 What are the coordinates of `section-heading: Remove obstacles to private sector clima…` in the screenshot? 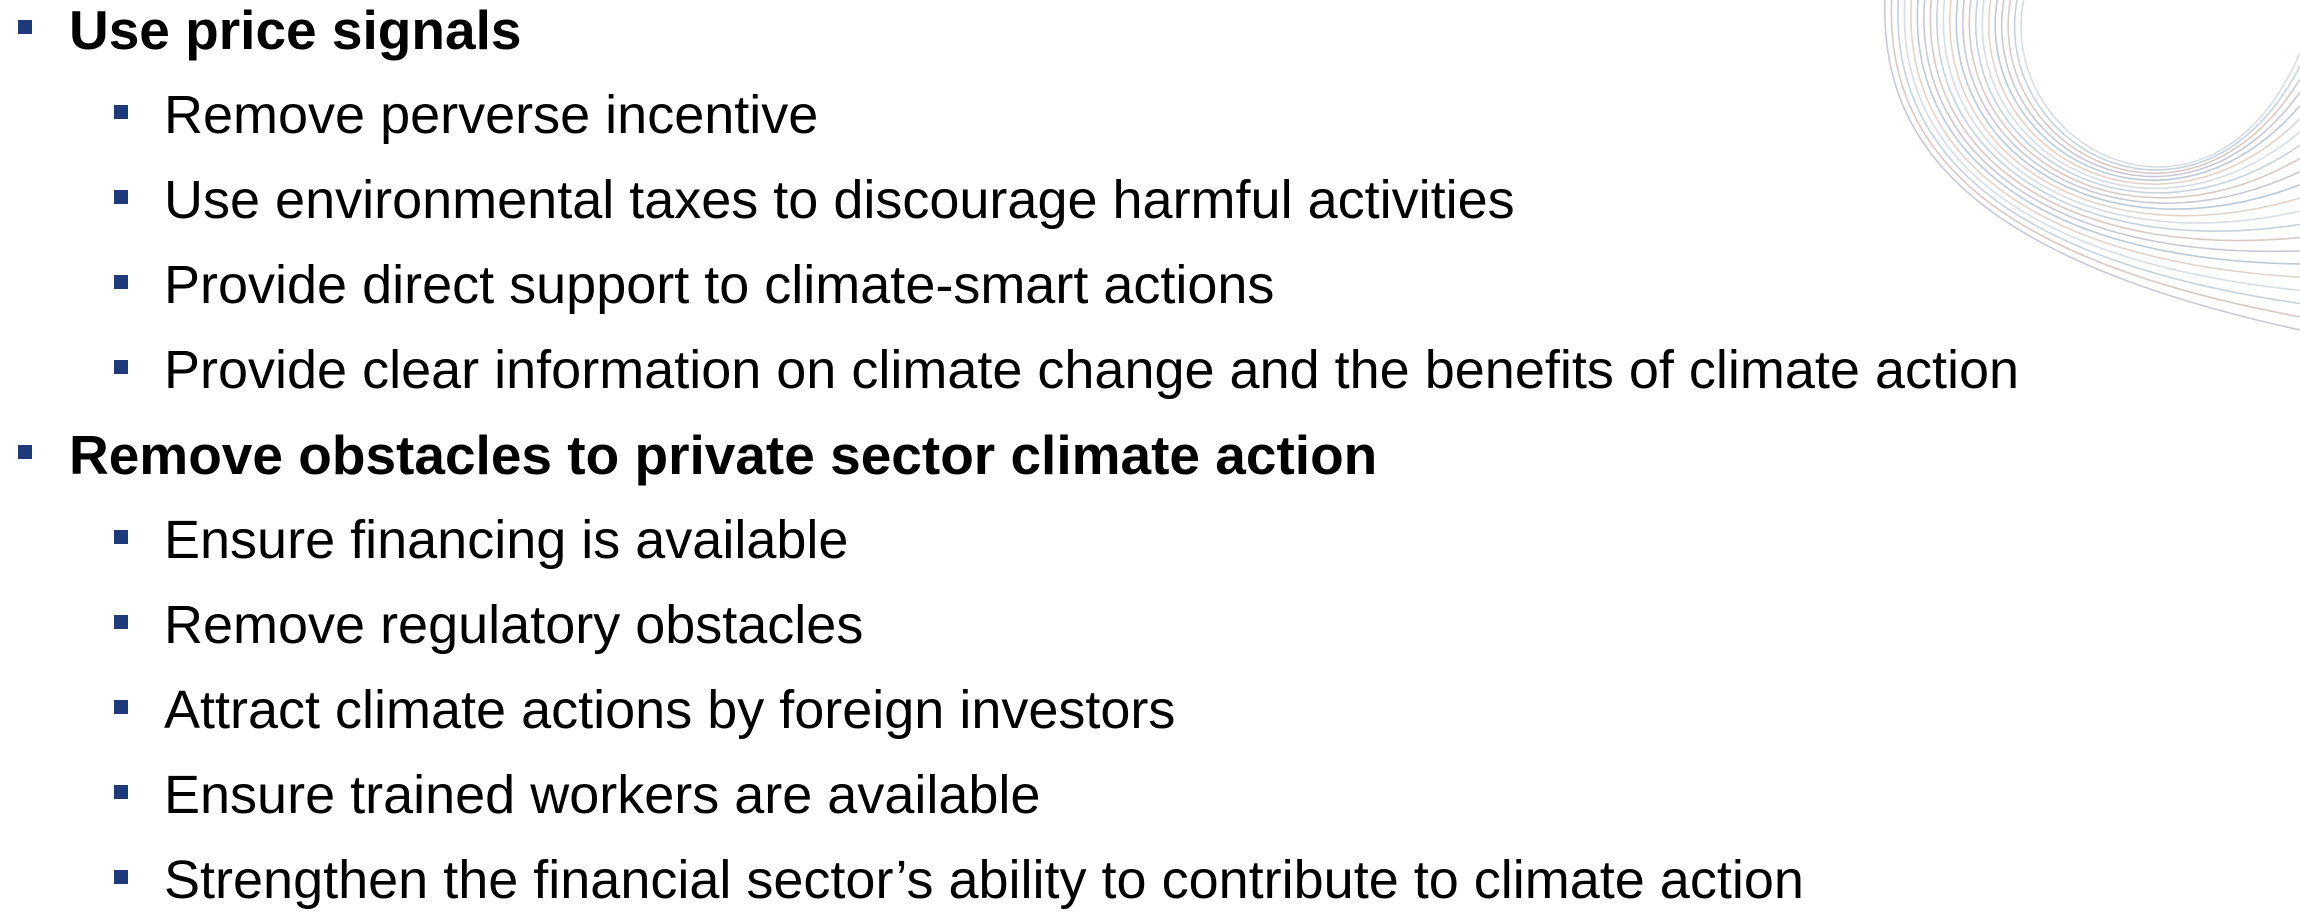 It's located at (723, 454).